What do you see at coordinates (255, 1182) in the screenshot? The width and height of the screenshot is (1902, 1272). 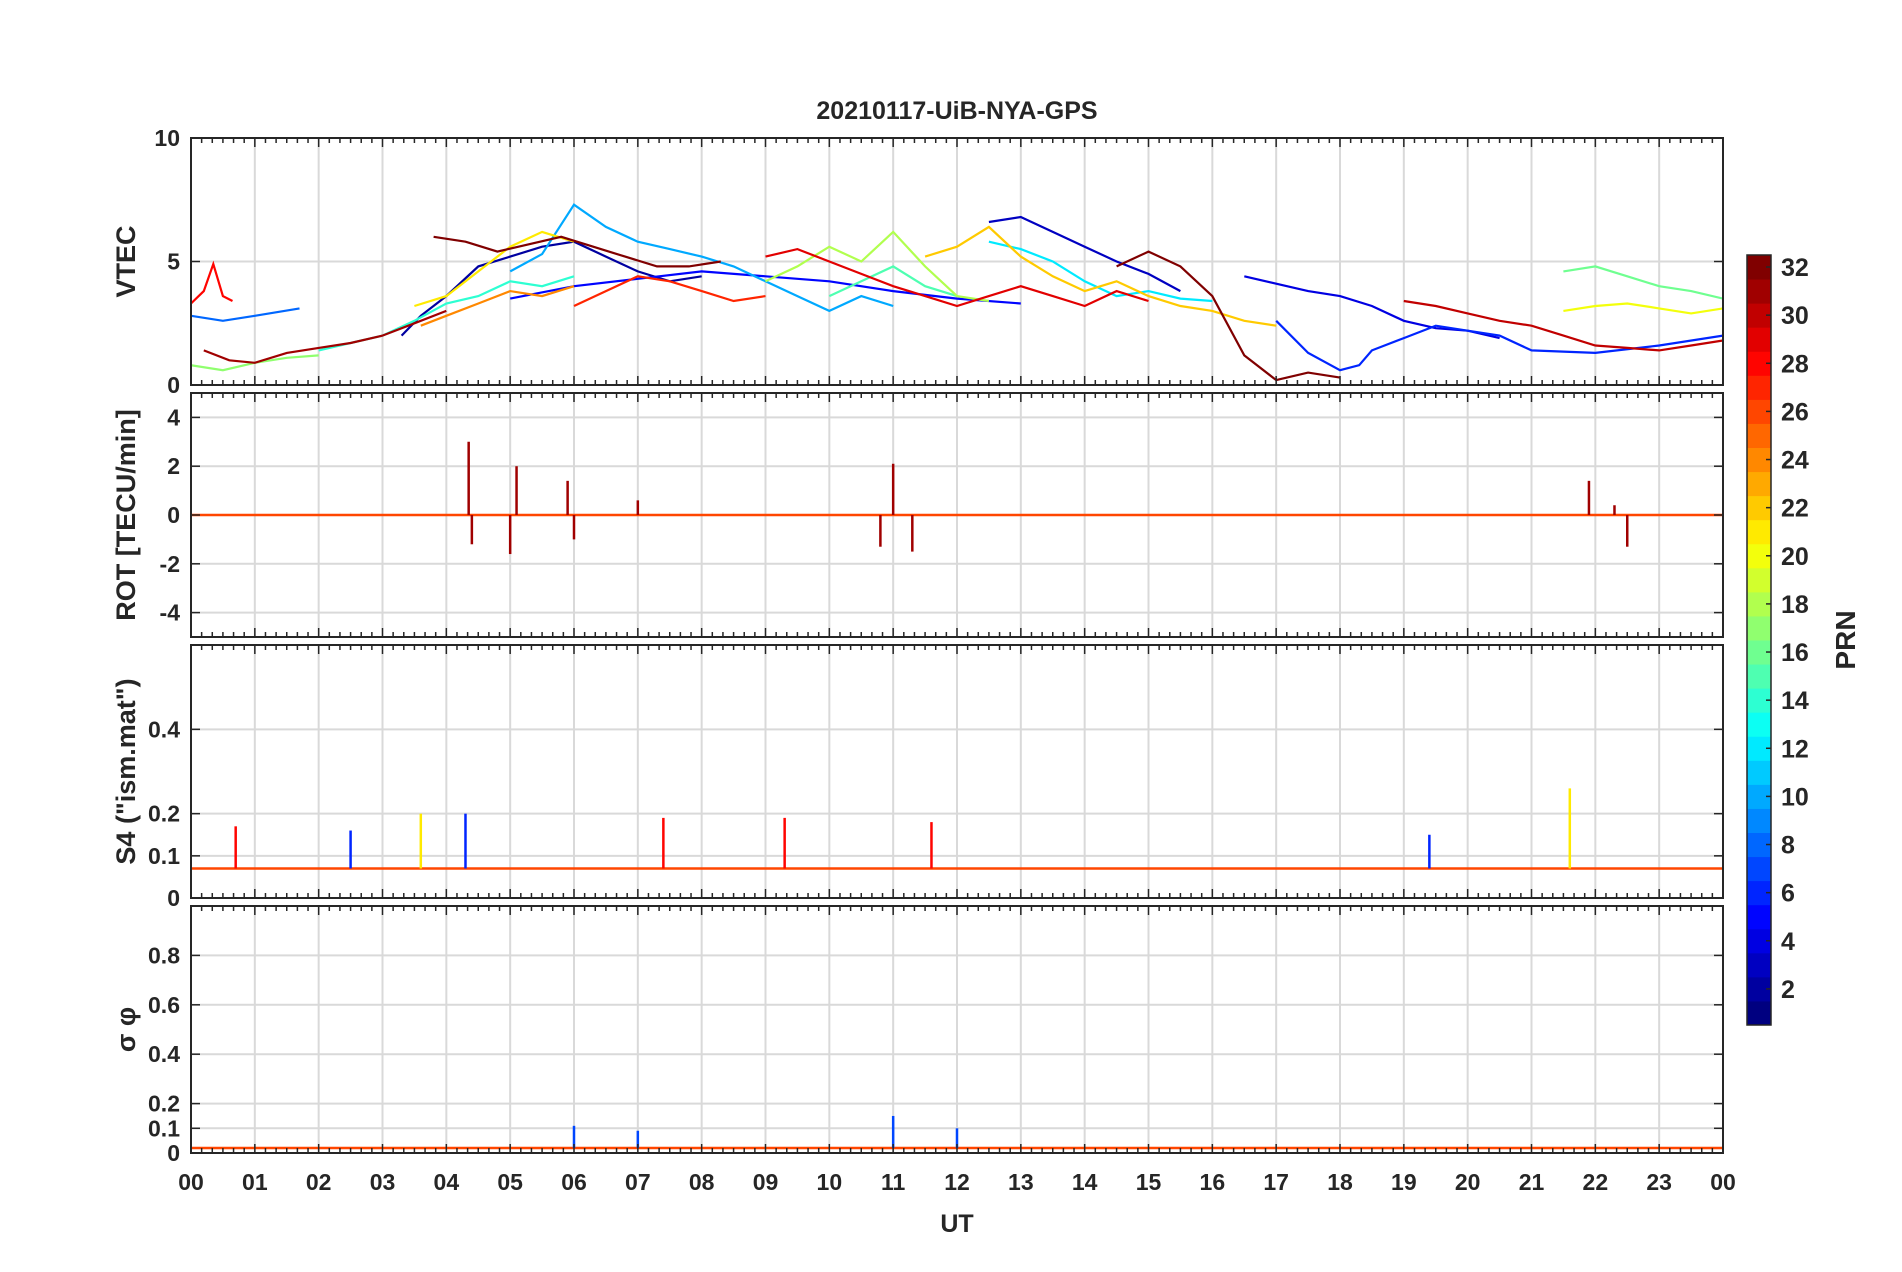 I see `x-tick-label: 01` at bounding box center [255, 1182].